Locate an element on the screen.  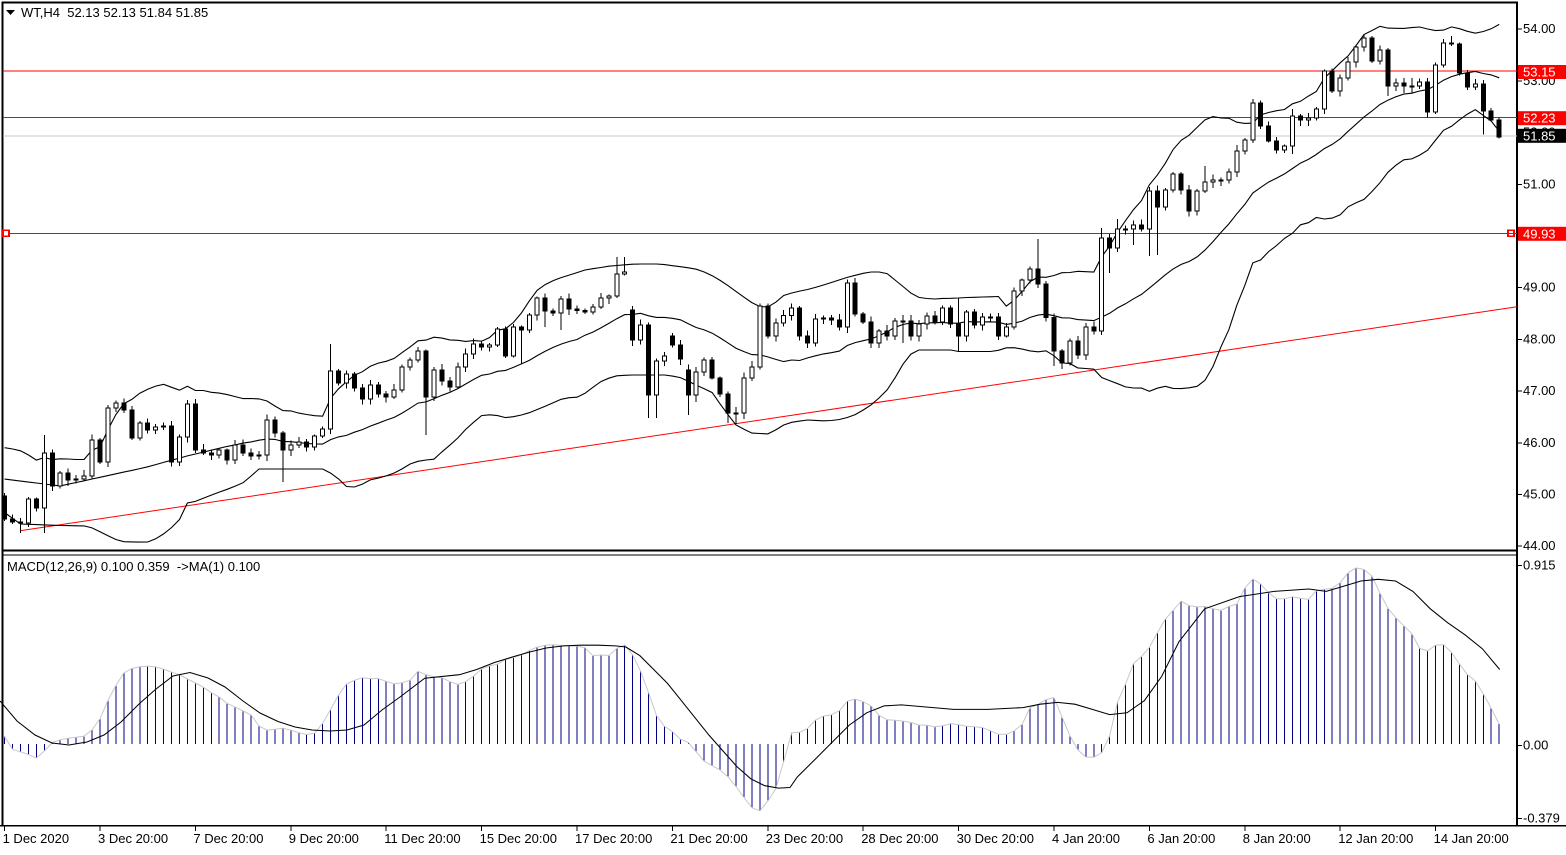
svg-text:MACD(12,26,9) 0.100 0.359 ->M: MACD(12,26,9) 0.100 0.359 ->MA(1) 0.100 is located at coordinates (133, 566).